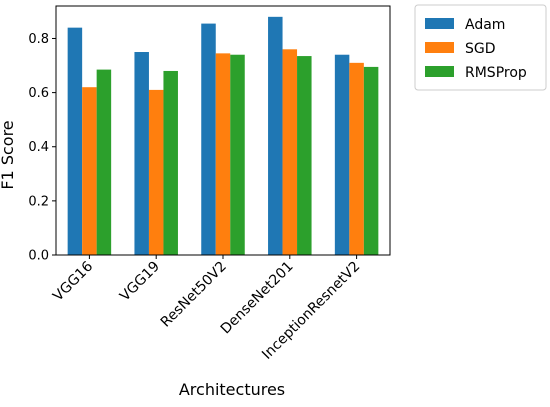 This screenshot has width=550, height=407. What do you see at coordinates (371, 161) in the screenshot?
I see `bar-rmsprop-inceptionresnetv2` at bounding box center [371, 161].